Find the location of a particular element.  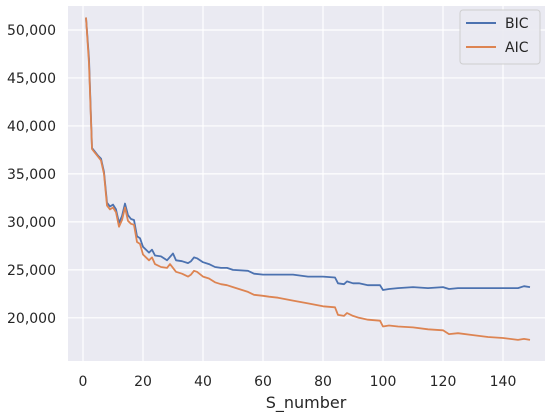

y-tick-label: 35,000 is located at coordinates (31, 175).